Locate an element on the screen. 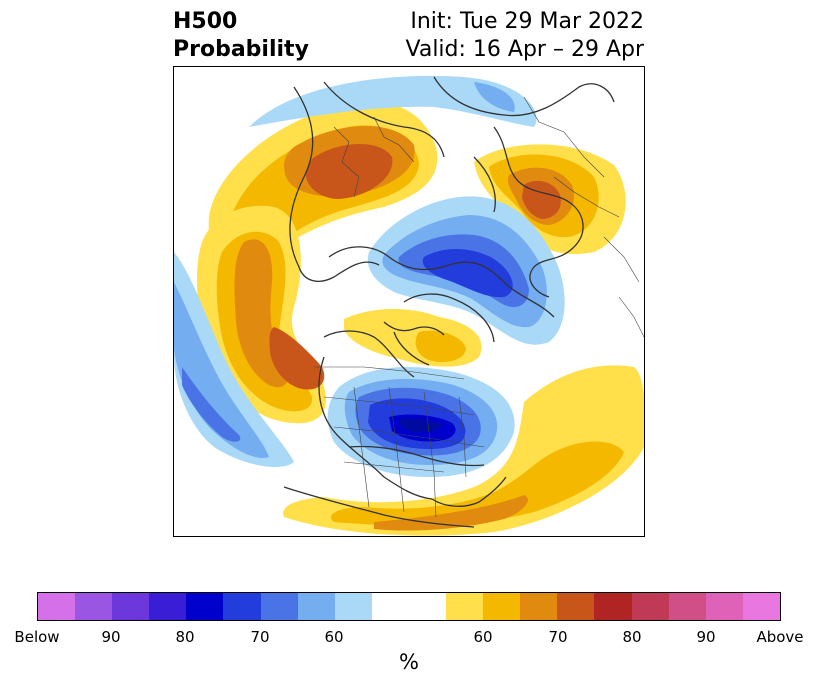 This screenshot has width=819, height=686. below-anomaly-top-edge is located at coordinates (393, 101).